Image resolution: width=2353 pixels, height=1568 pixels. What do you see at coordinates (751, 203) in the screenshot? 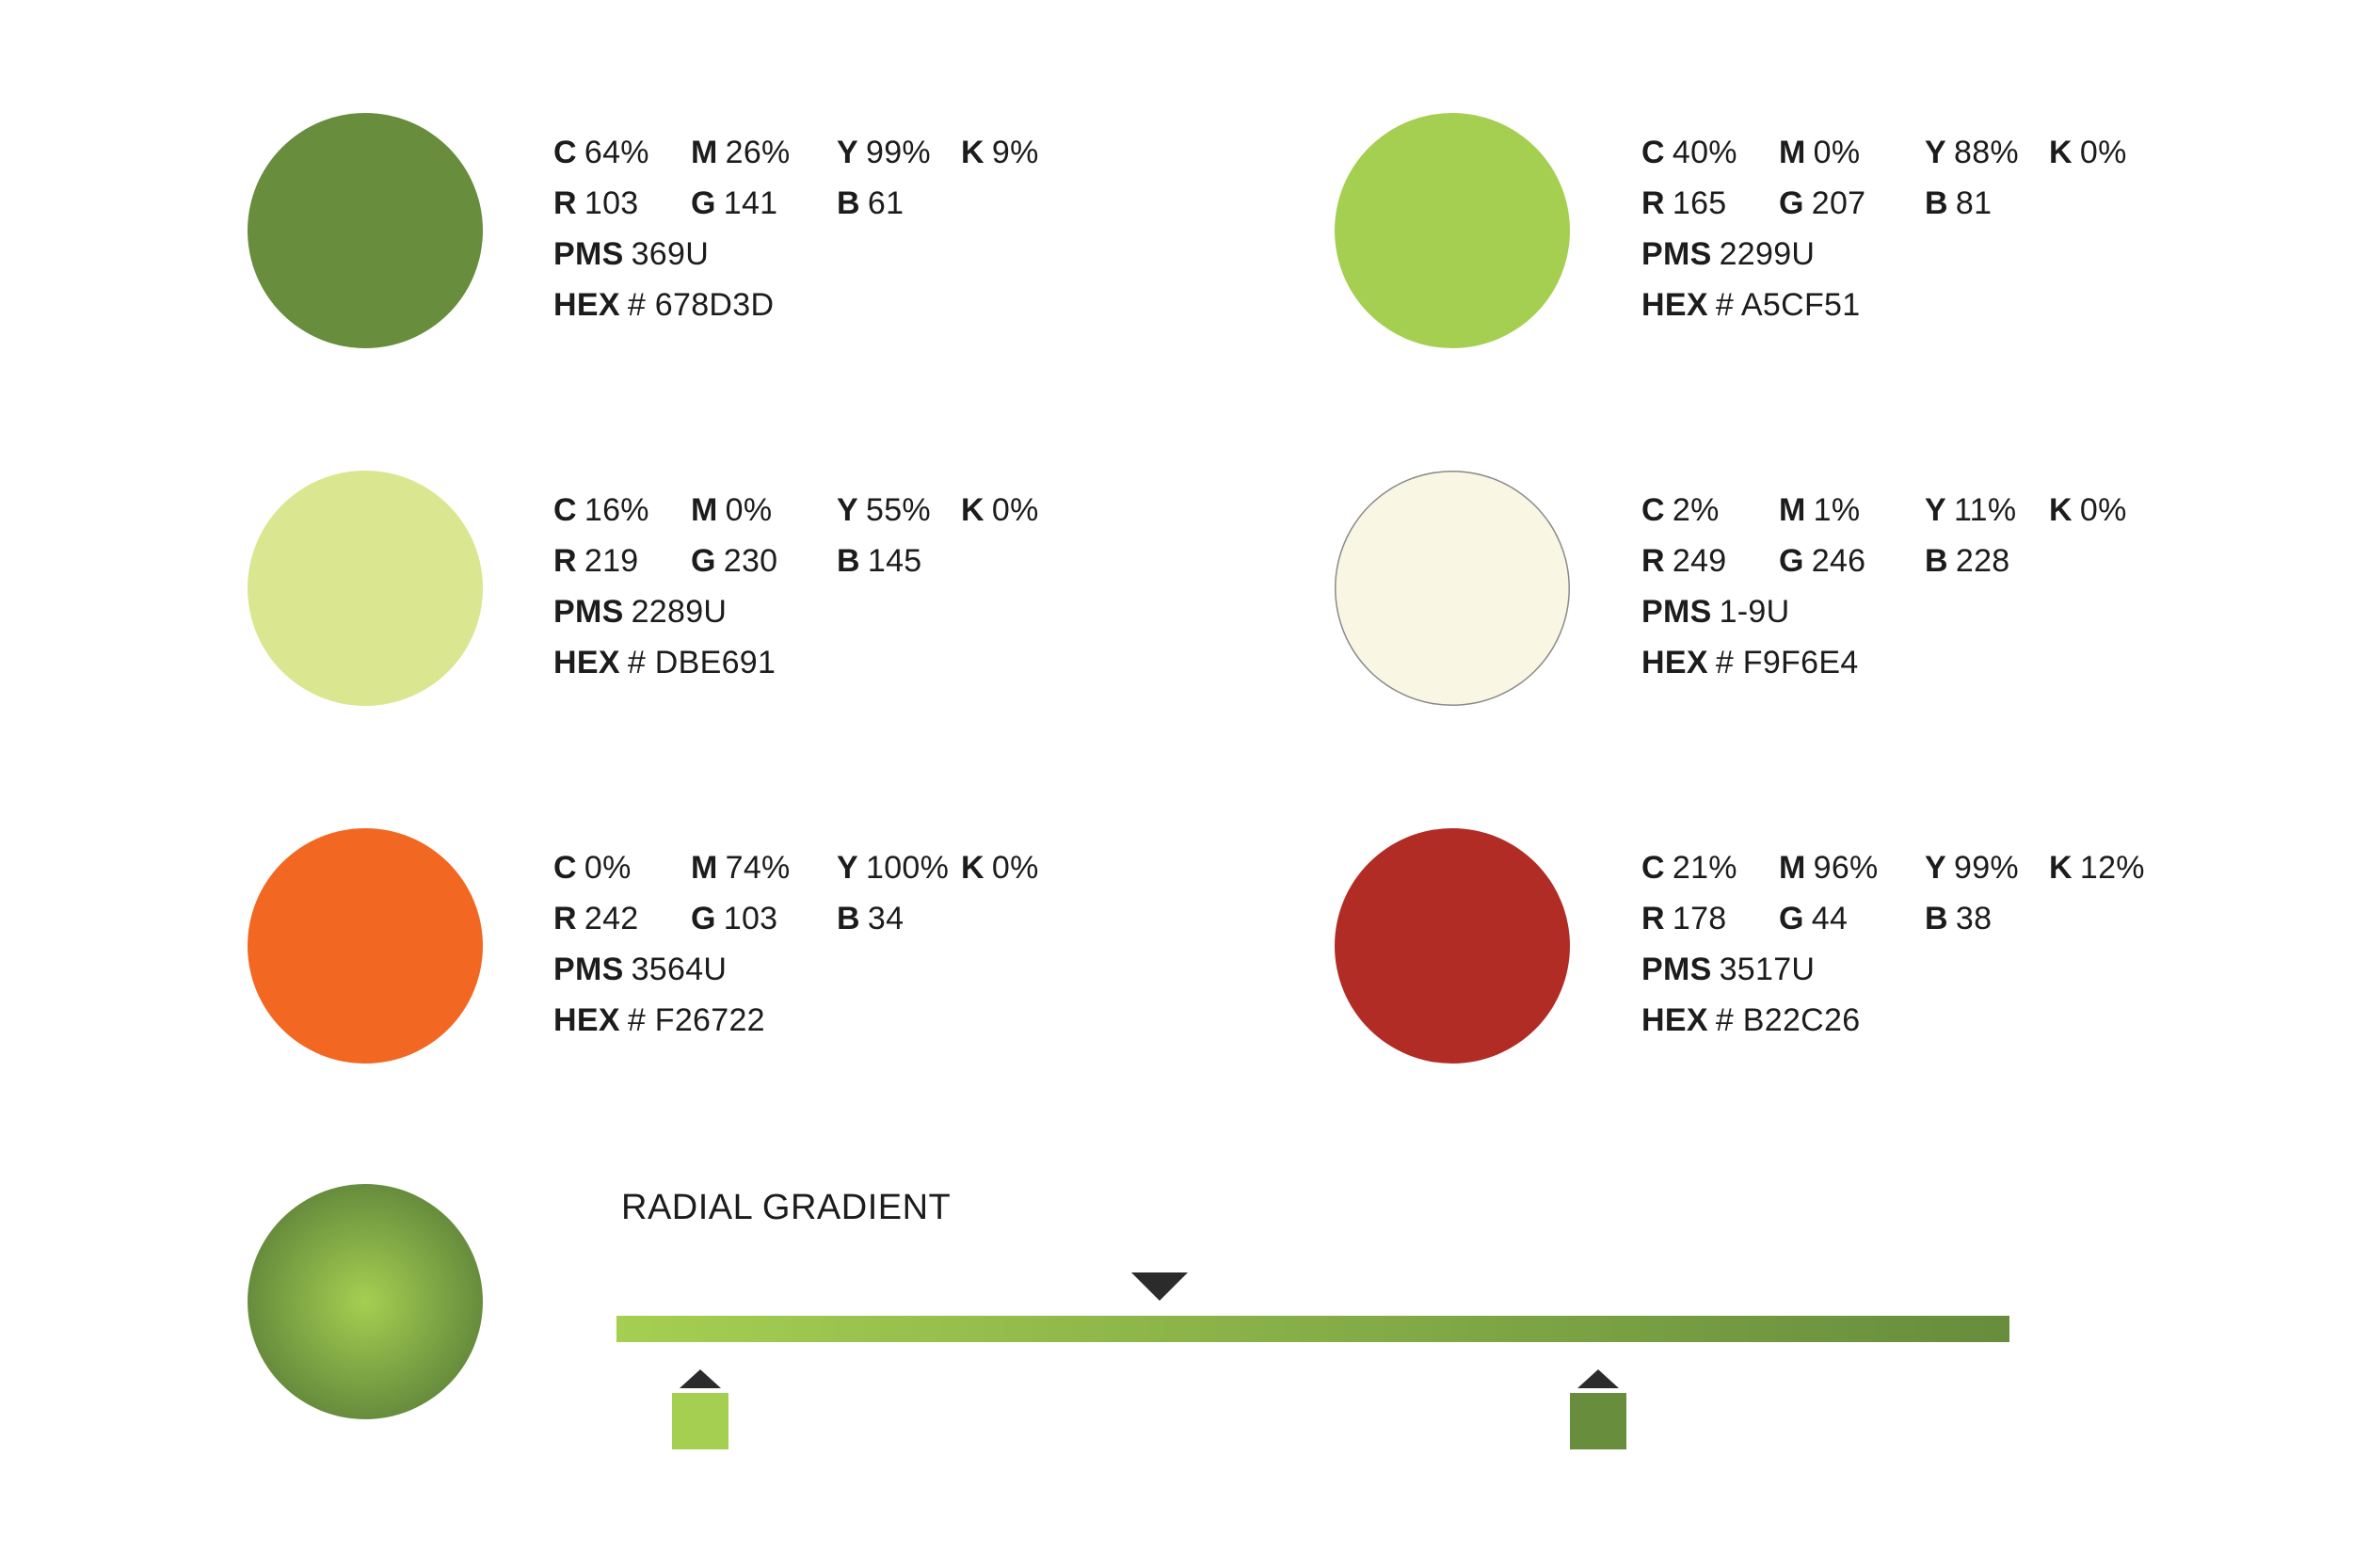
I see `green-value: 141` at bounding box center [751, 203].